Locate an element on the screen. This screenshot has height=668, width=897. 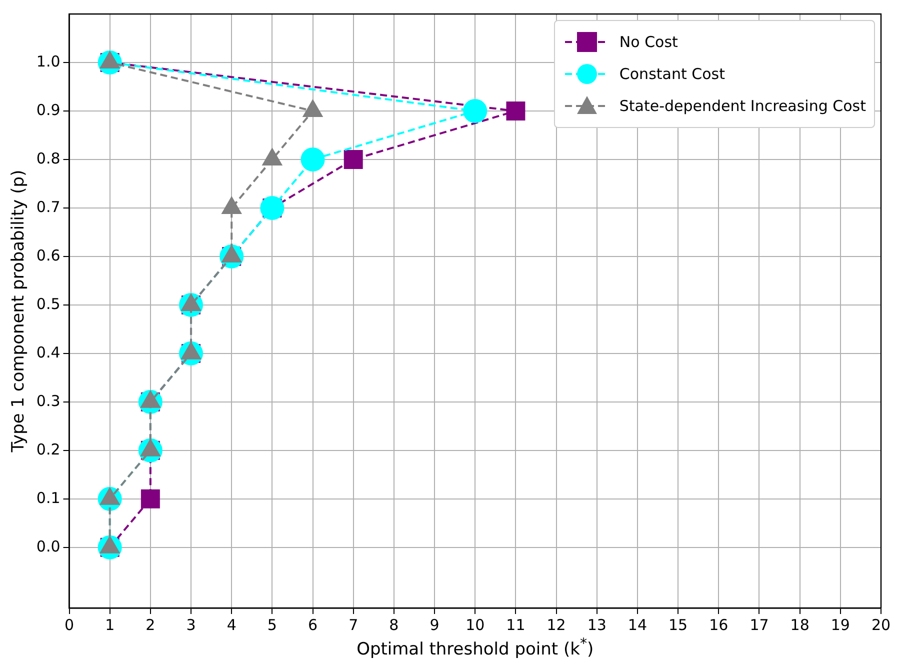
y-tick-label: 0.8 is located at coordinates (48, 158).